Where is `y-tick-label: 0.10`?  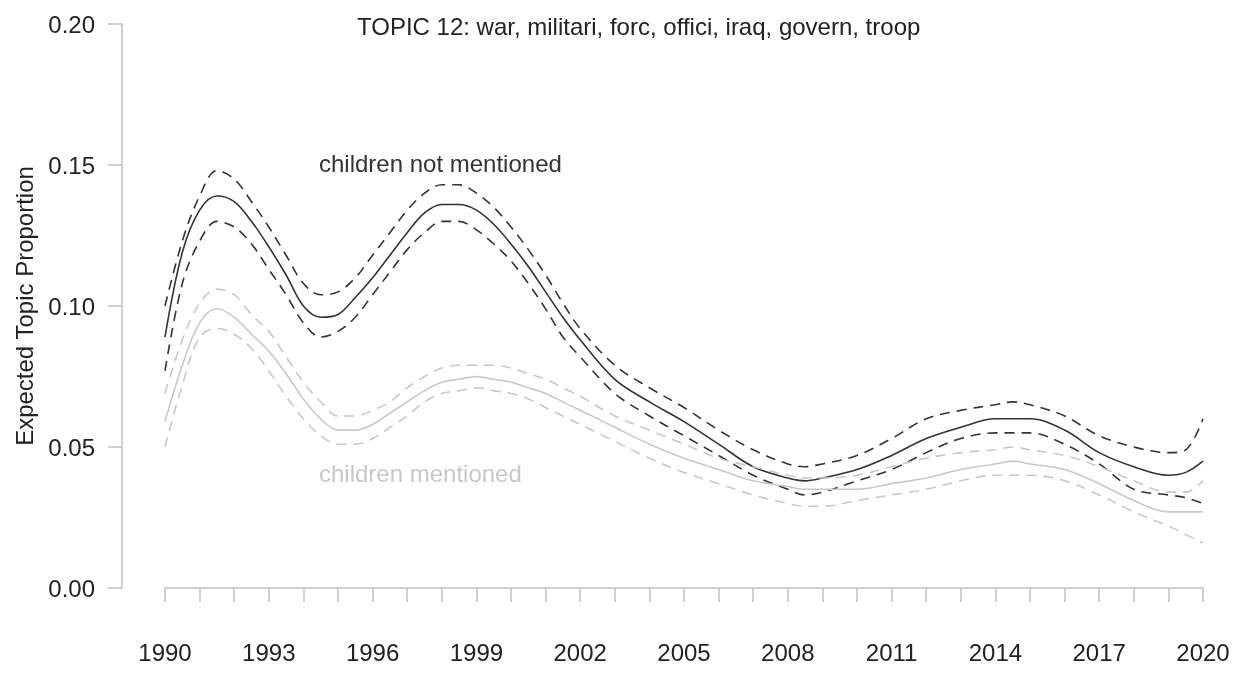 y-tick-label: 0.10 is located at coordinates (71, 306).